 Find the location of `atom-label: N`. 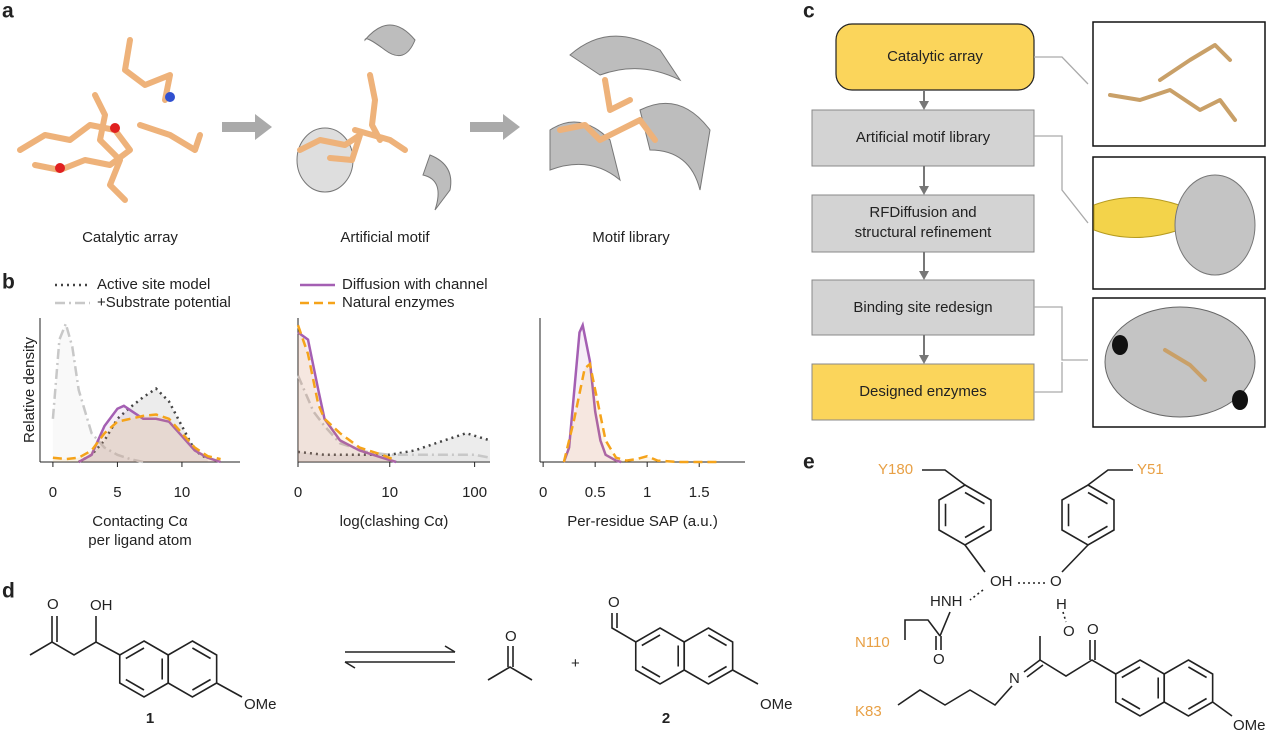

atom-label: N is located at coordinates (1014, 678).